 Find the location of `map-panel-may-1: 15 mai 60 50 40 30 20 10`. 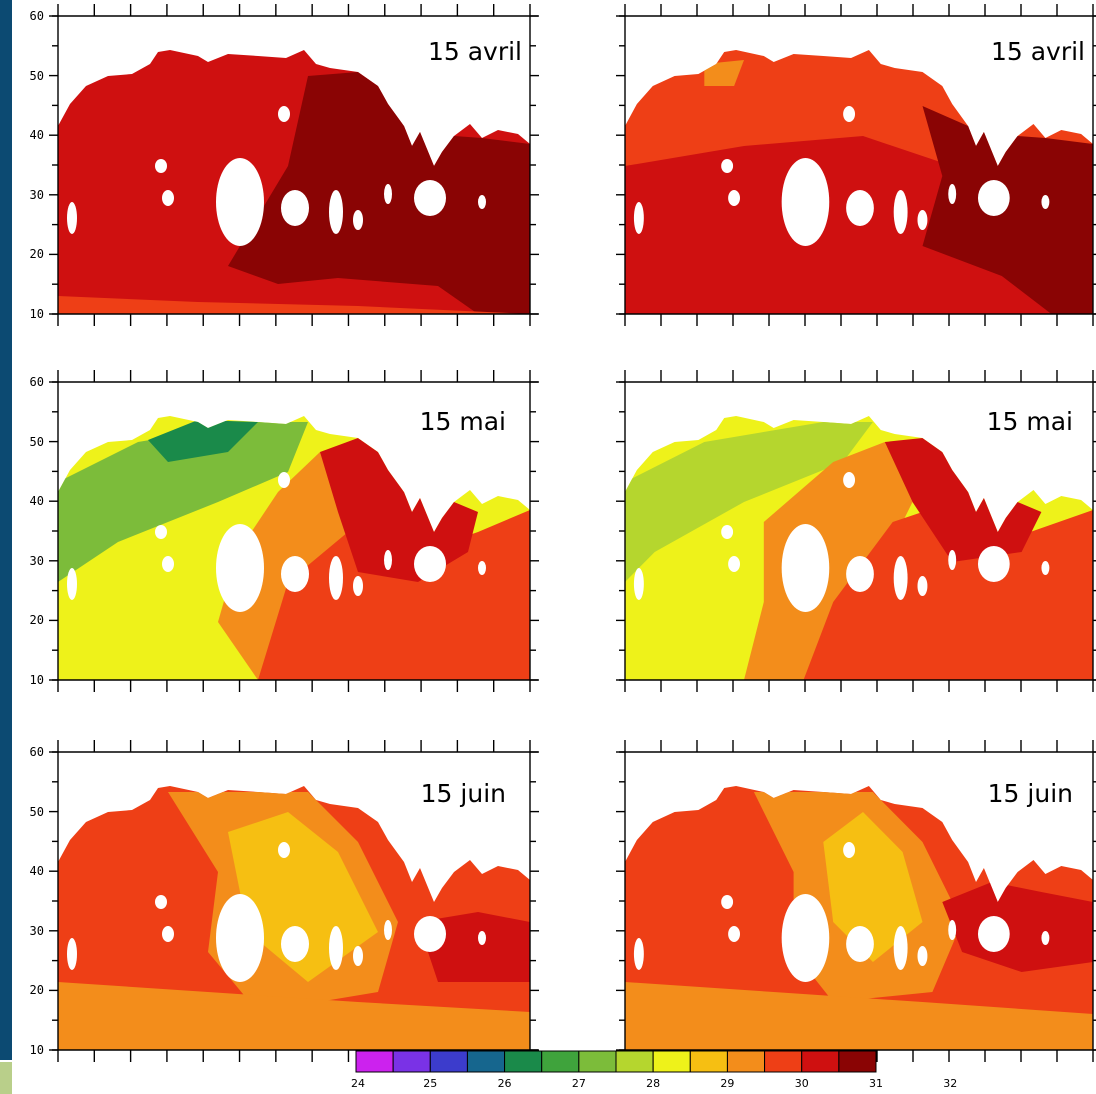

map-panel-may-1: 15 mai 60 50 40 30 20 10 is located at coordinates (275, 531).